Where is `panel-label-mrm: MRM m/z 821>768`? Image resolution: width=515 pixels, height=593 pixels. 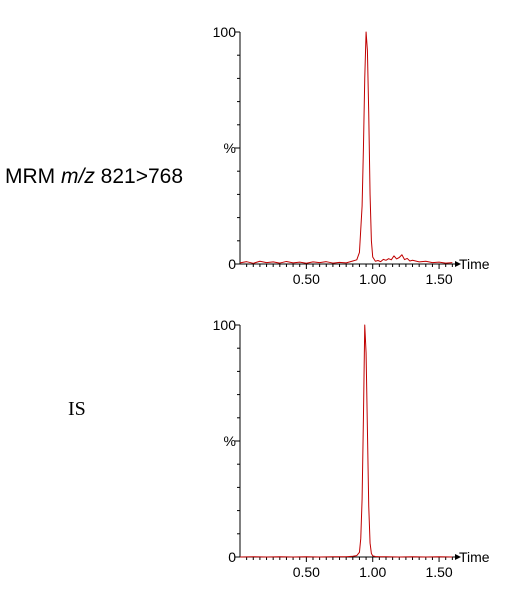
panel-label-mrm: MRM m/z 821>768 is located at coordinates (94, 177).